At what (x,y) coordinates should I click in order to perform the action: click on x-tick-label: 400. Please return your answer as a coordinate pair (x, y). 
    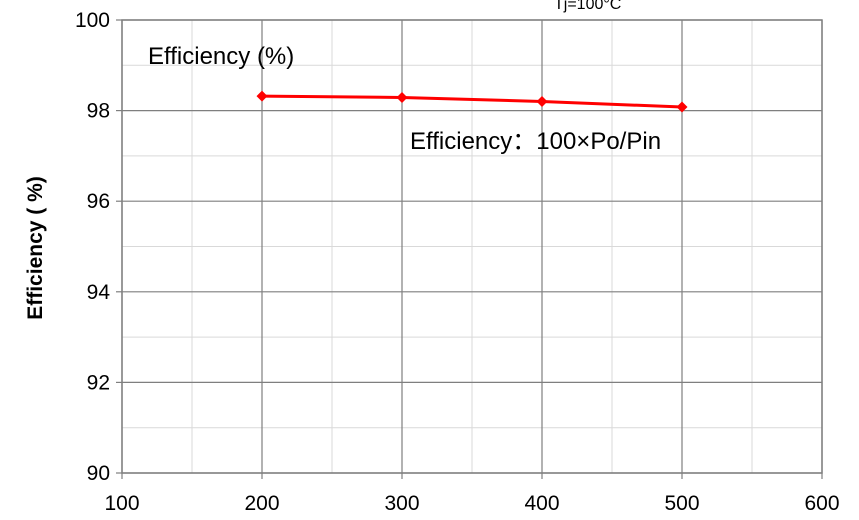
    Looking at the image, I should click on (541, 503).